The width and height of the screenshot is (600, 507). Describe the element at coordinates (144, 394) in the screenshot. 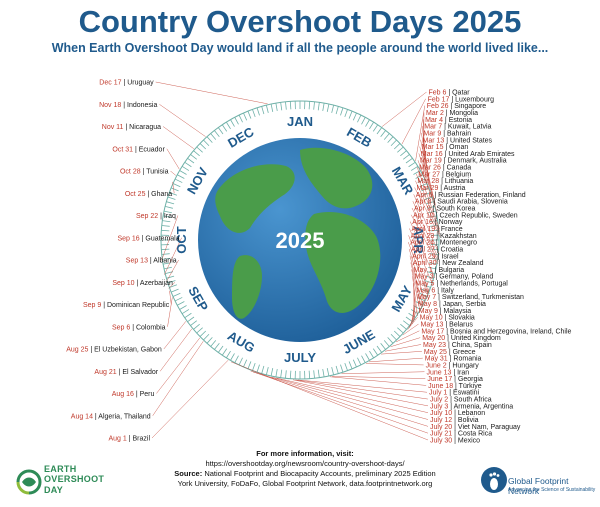

I see `country-name: | Peru` at that location.